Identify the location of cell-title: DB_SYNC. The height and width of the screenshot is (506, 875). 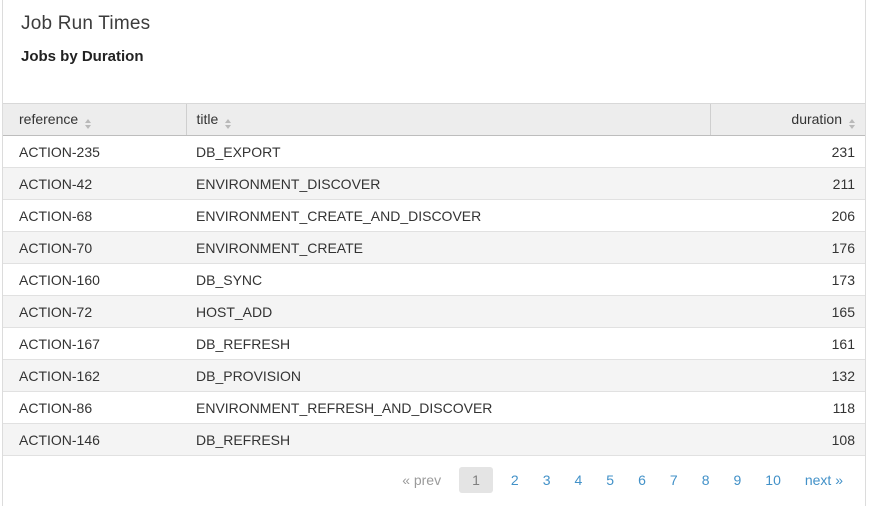
(448, 279).